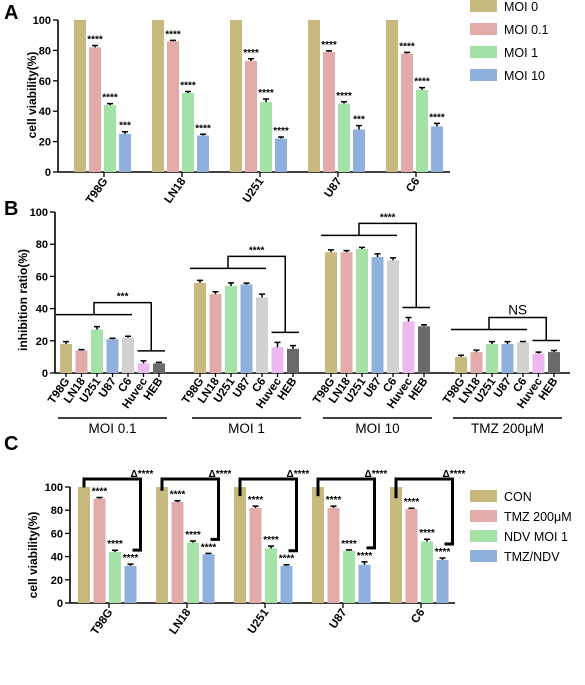 This screenshot has height=685, width=585. What do you see at coordinates (60, 604) in the screenshot?
I see `panel-c-y-tick-label: 0` at bounding box center [60, 604].